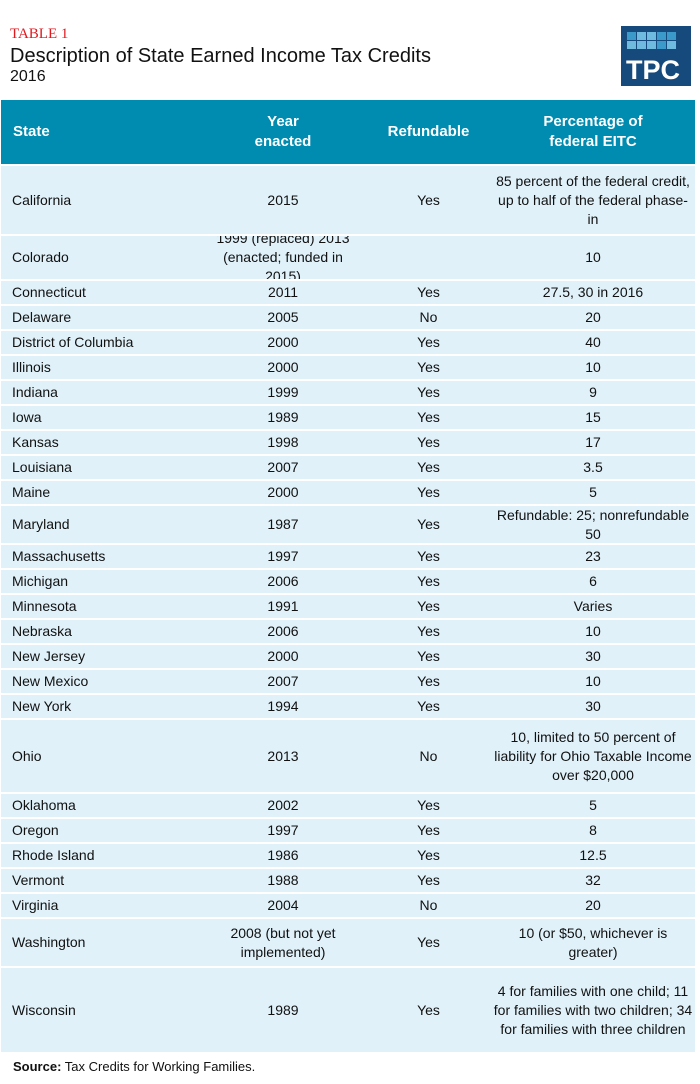 This screenshot has height=1084, width=700. Describe the element at coordinates (593, 467) in the screenshot. I see `percentage-cell-text: 3.5` at that location.